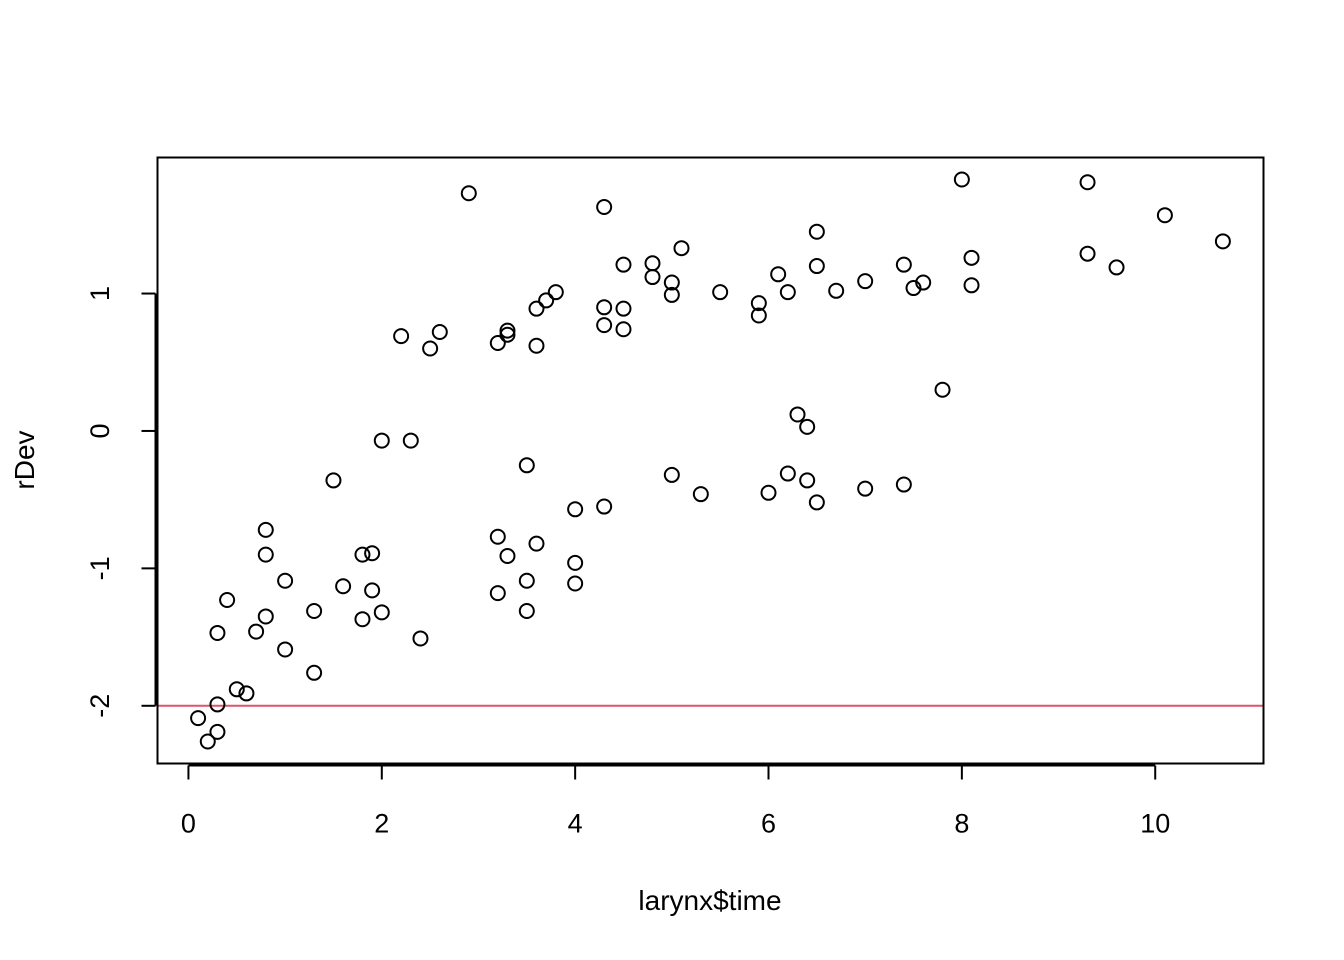 This screenshot has height=960, width=1344. I want to click on x-tick-label: 2, so click(381, 824).